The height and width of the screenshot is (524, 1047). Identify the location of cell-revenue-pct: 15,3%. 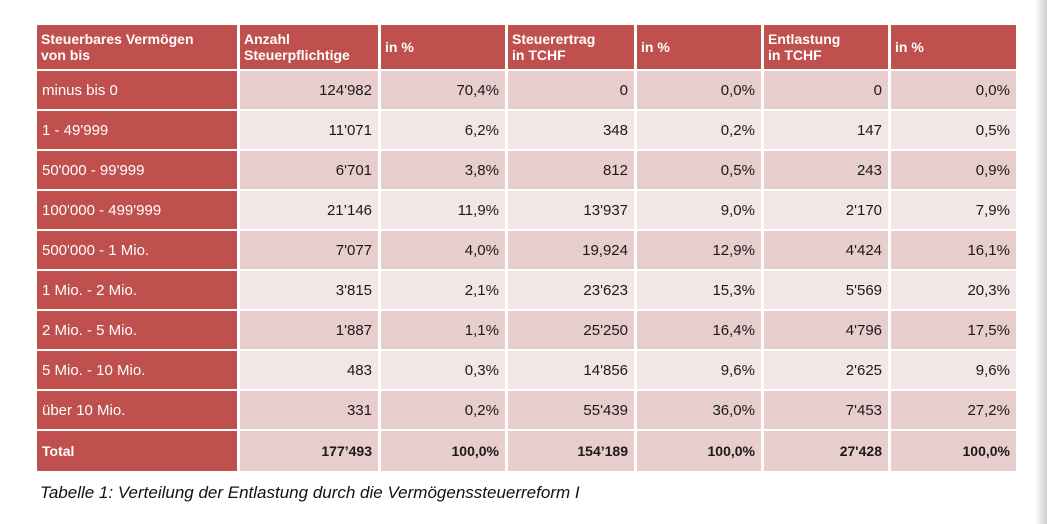
(699, 290).